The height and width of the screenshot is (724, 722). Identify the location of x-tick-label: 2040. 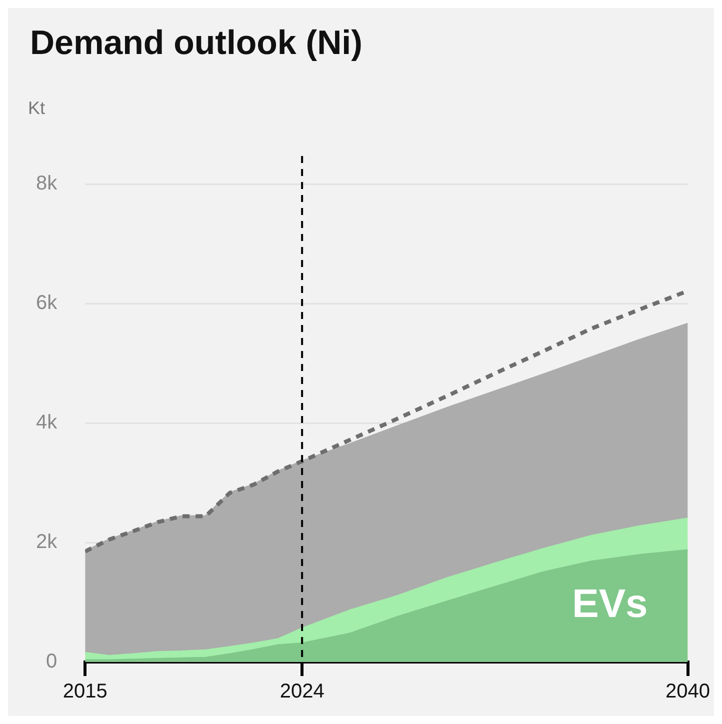
(688, 691).